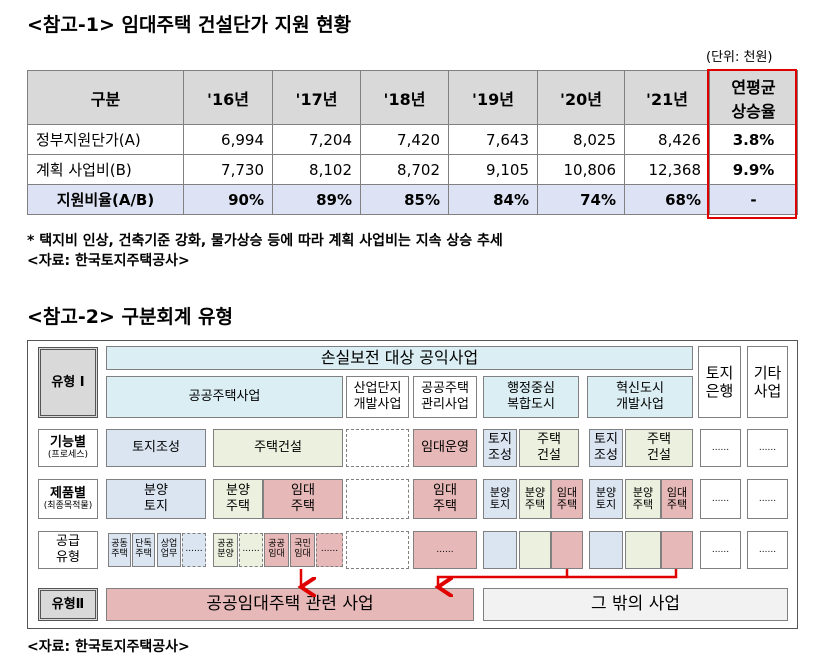  I want to click on cell: 지원비율(A/B), so click(105, 199).